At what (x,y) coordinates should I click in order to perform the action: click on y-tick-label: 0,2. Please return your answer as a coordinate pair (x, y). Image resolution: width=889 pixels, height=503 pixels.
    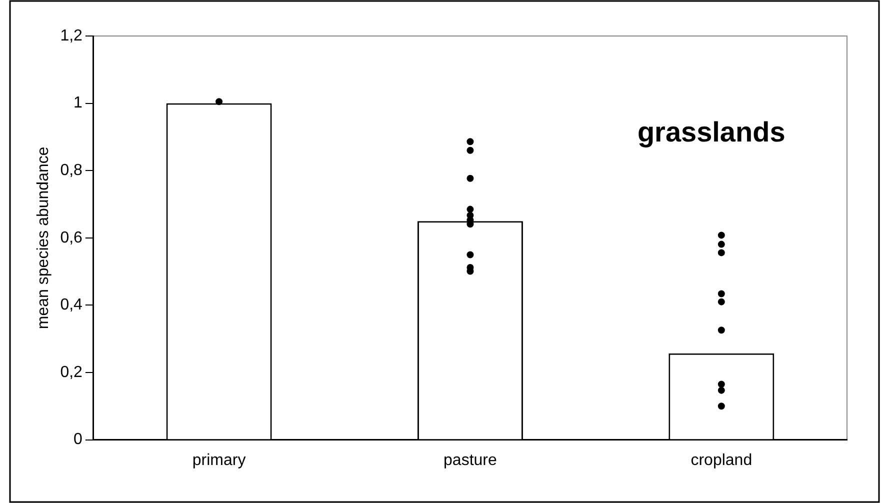
    Looking at the image, I should click on (71, 372).